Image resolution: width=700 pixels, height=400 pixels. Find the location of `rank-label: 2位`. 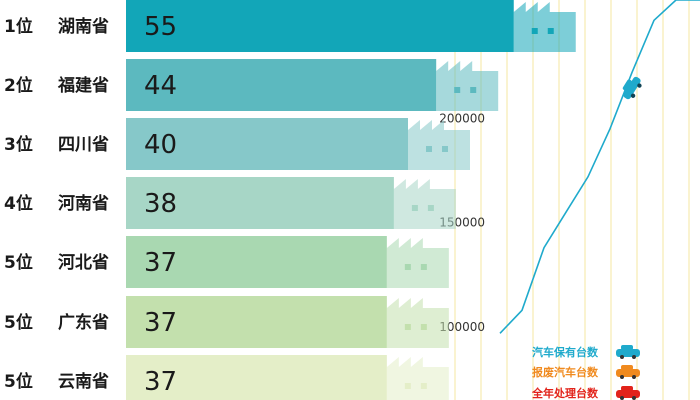

rank-label: 2位 is located at coordinates (18, 85).